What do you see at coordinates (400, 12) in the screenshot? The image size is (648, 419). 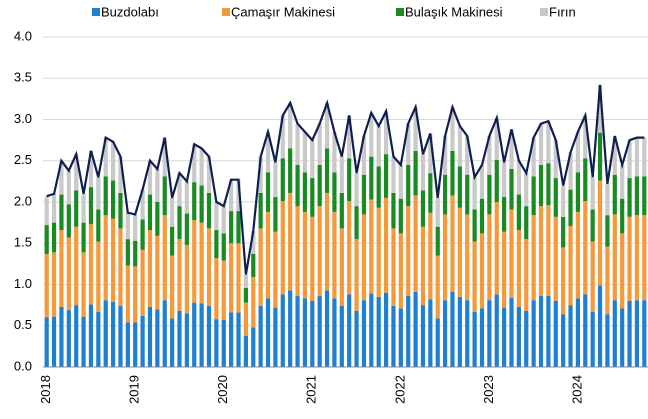 I see `legend-swatch` at bounding box center [400, 12].